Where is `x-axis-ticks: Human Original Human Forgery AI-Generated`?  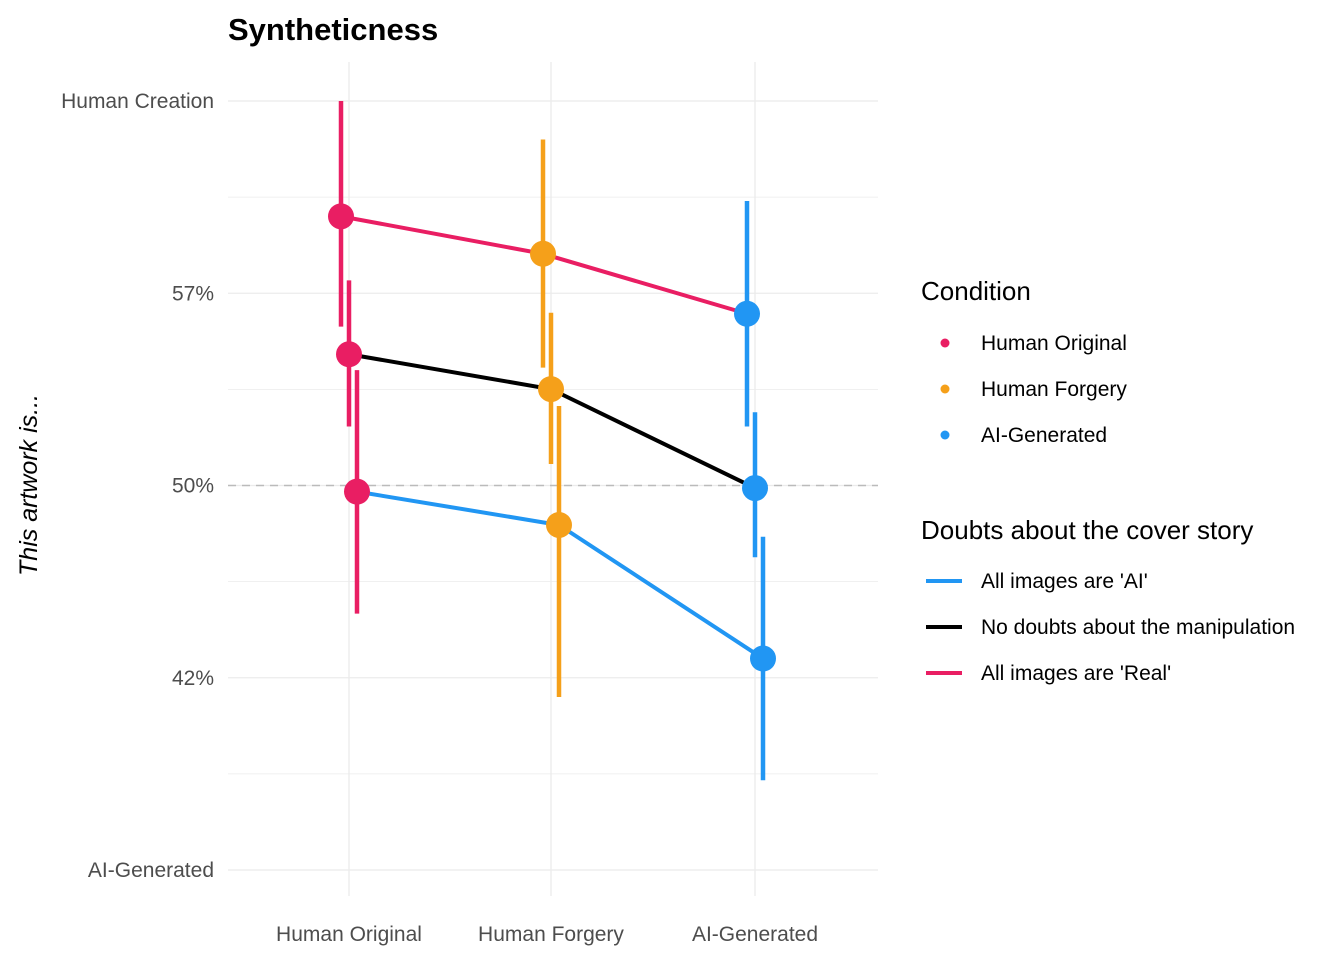
x-axis-ticks: Human Original Human Forgery AI-Generated is located at coordinates (547, 934).